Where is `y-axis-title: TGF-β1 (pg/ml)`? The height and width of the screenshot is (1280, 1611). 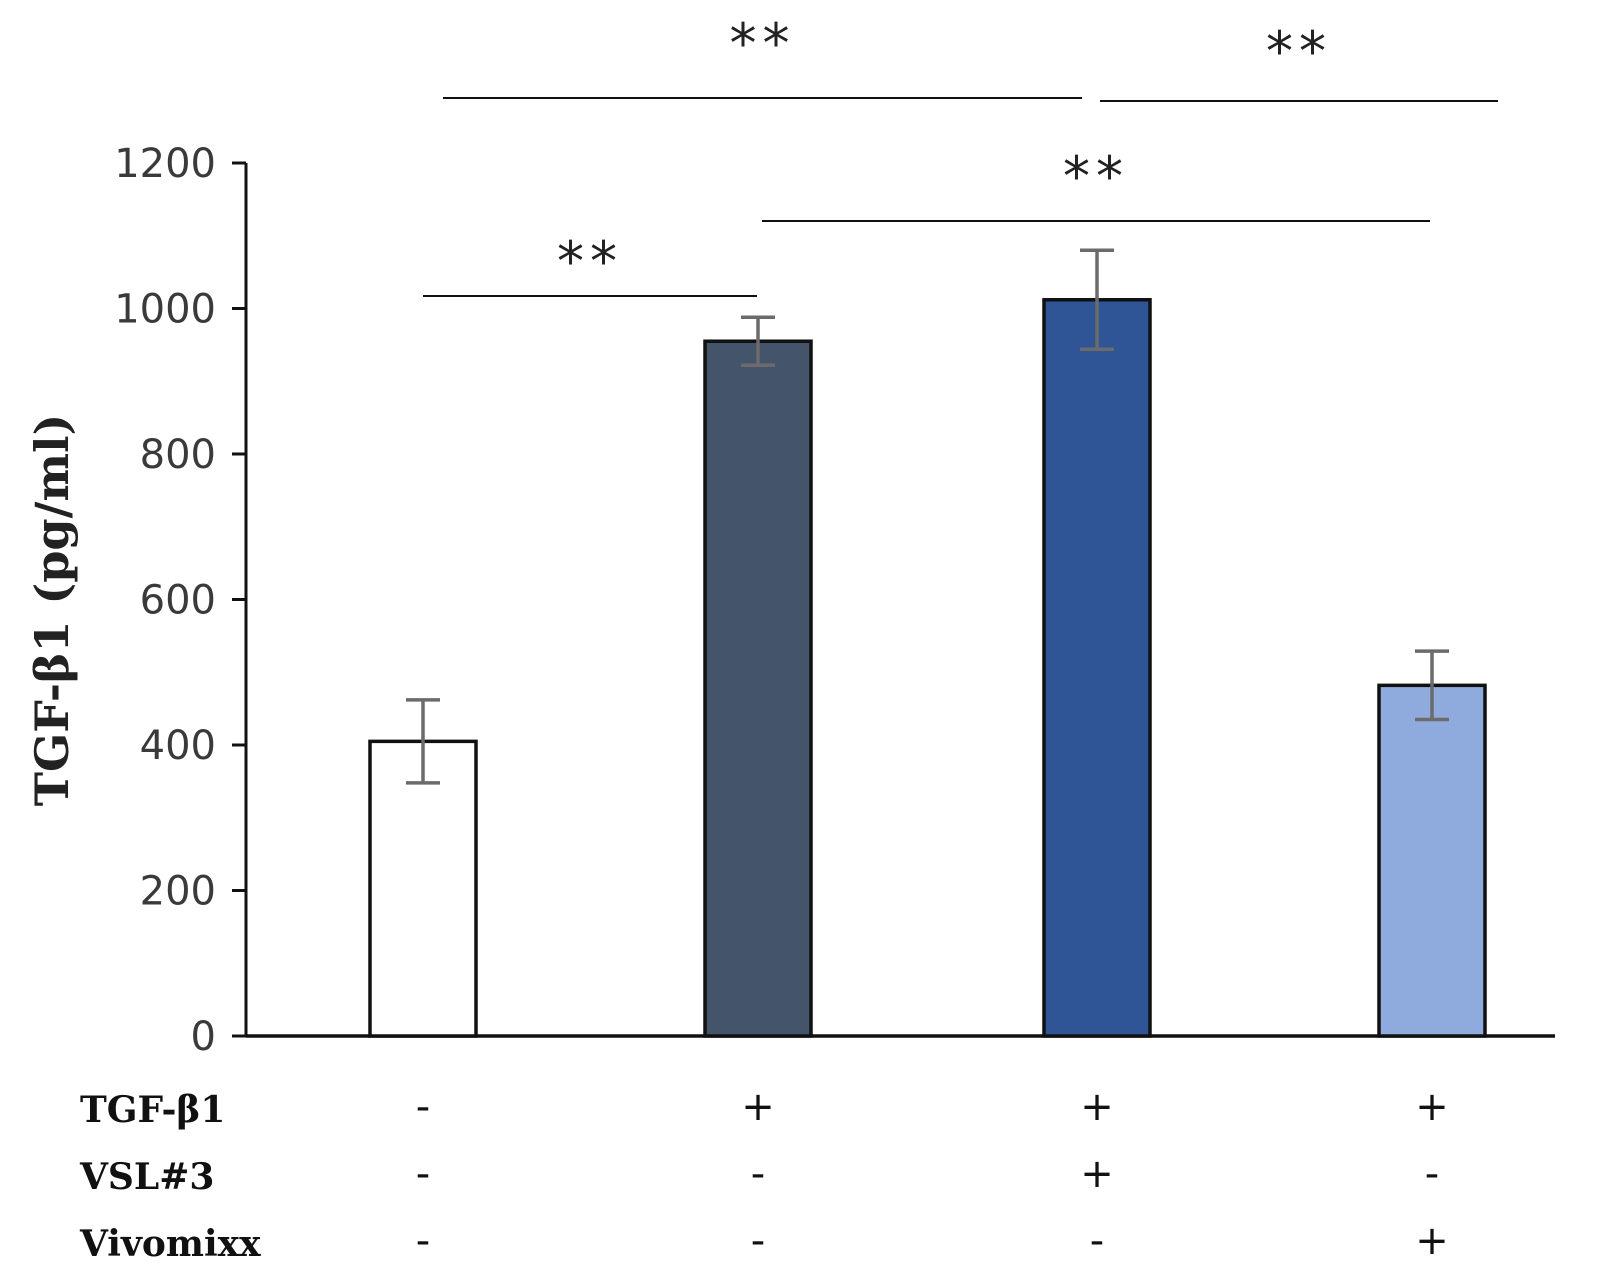
y-axis-title: TGF-β1 (pg/ml) is located at coordinates (52, 610).